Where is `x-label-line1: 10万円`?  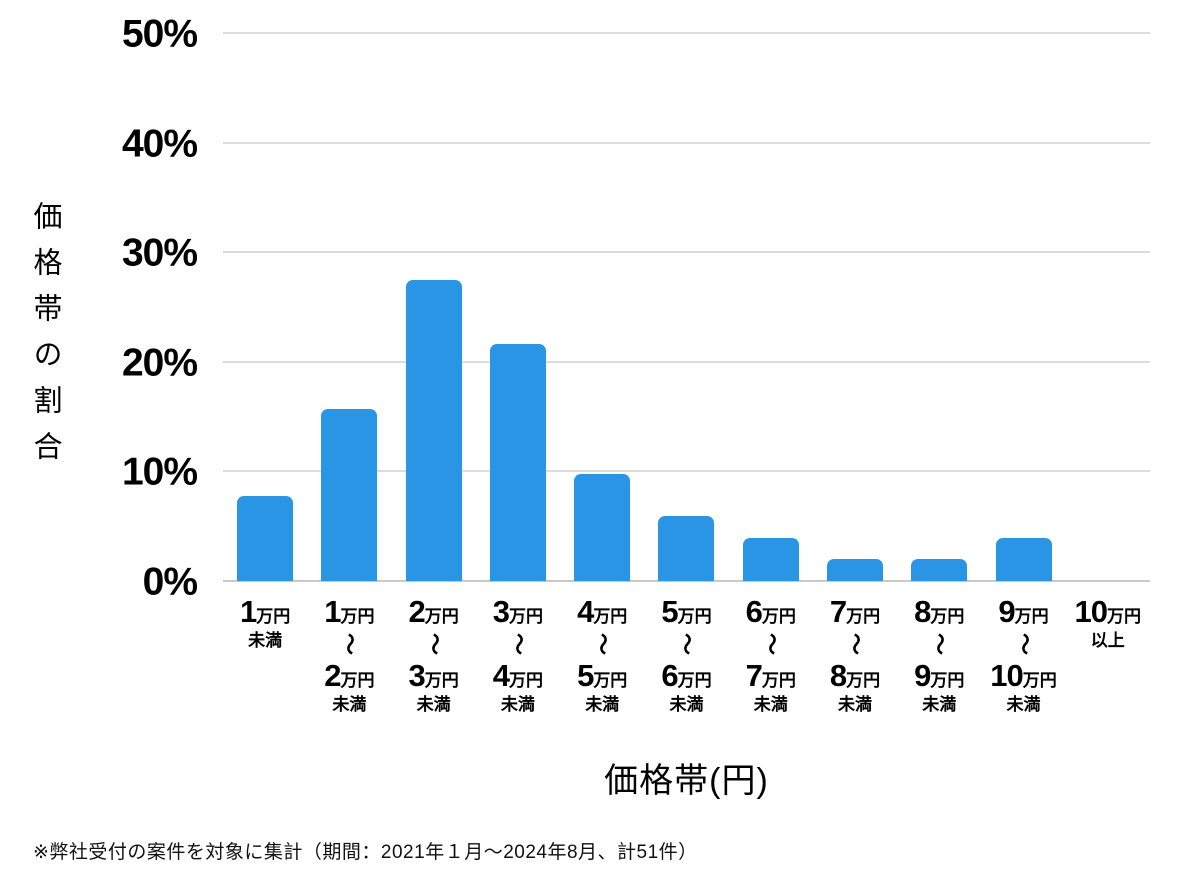
x-label-line1: 10万円 is located at coordinates (1108, 611).